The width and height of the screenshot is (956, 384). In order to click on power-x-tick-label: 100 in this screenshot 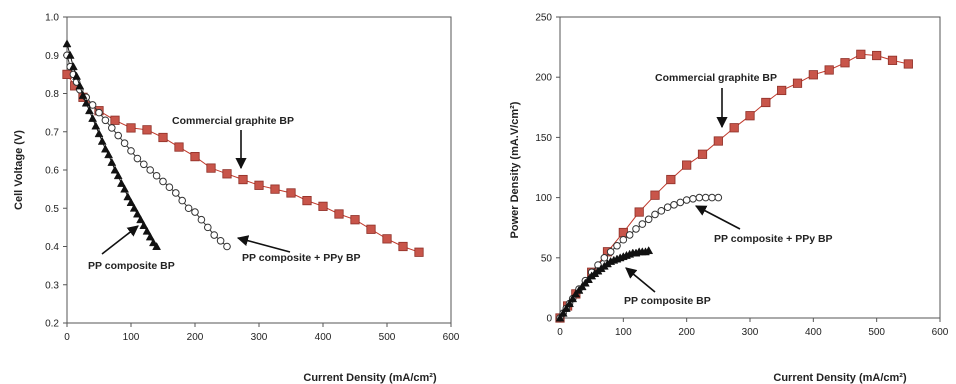, I will do `click(623, 332)`.